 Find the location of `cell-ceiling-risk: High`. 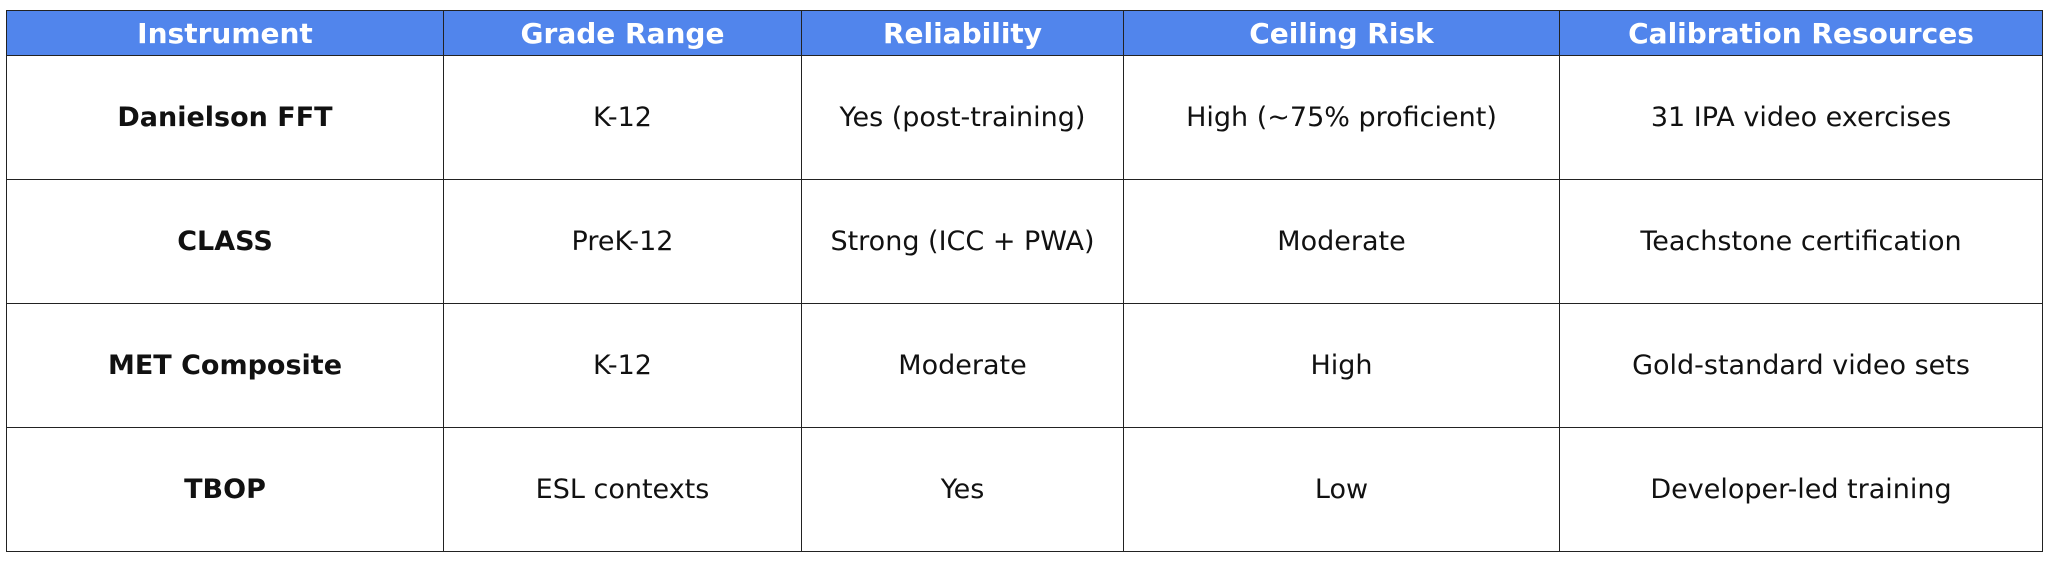

cell-ceiling-risk: High is located at coordinates (1341, 365).